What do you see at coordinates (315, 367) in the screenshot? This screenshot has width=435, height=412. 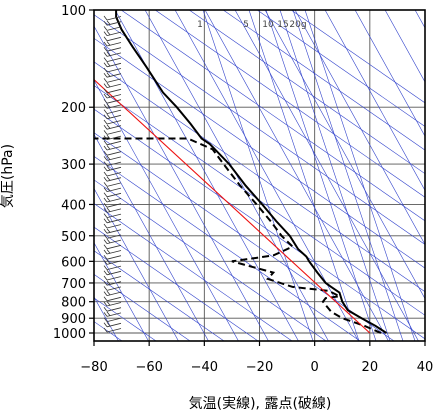 I see `x-tick-label-4: 0` at bounding box center [315, 367].